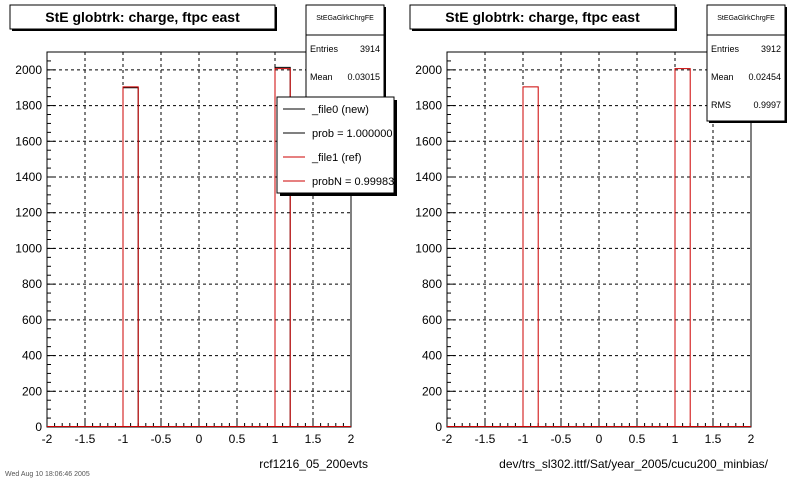  What do you see at coordinates (764, 77) in the screenshot?
I see `stats-value: 0.02454` at bounding box center [764, 77].